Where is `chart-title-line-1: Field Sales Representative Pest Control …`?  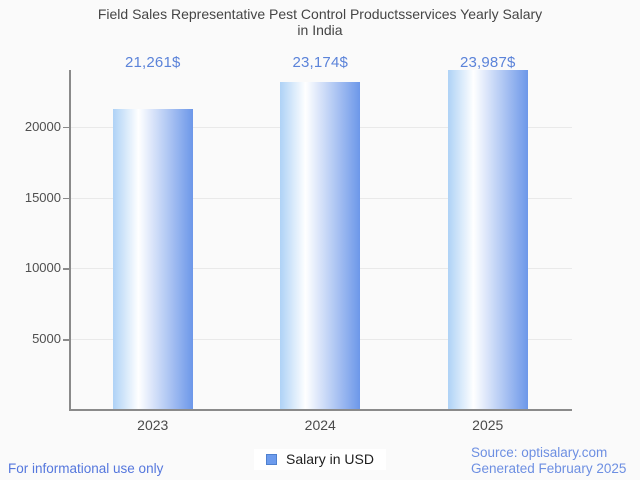 chart-title-line-1: Field Sales Representative Pest Control … is located at coordinates (320, 14).